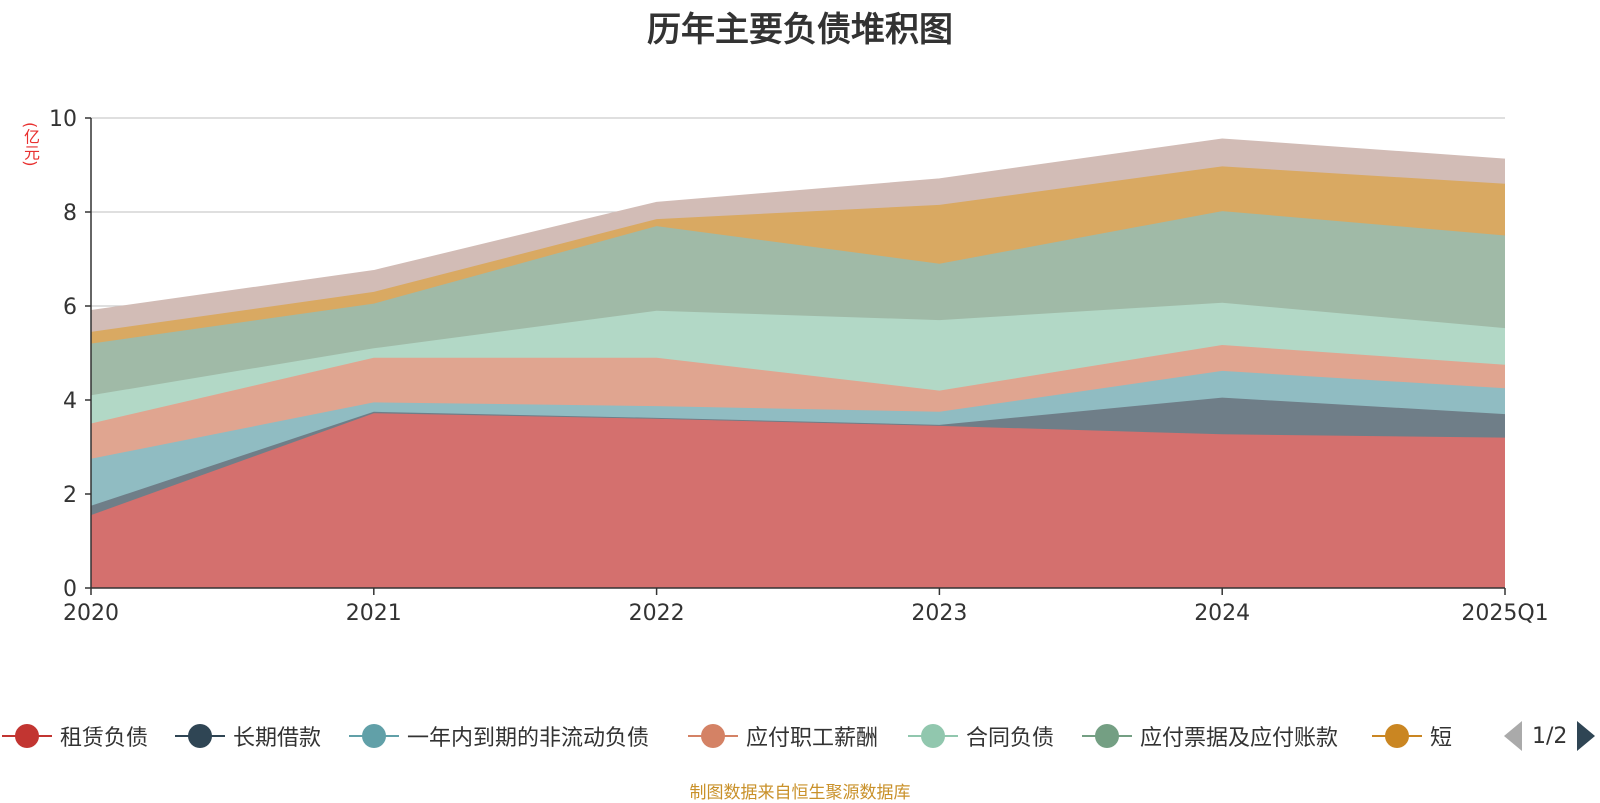 Image resolution: width=1600 pixels, height=803 pixels. I want to click on x-tick-label: 2024, so click(1222, 613).